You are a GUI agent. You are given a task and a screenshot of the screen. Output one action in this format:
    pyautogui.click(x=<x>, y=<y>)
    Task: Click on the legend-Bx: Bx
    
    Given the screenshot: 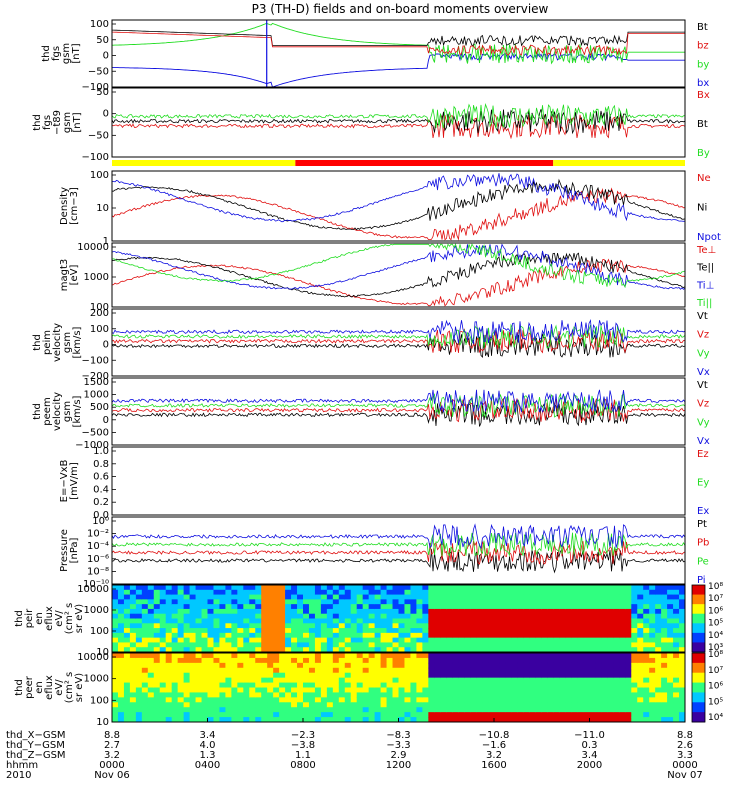 What is the action you would take?
    pyautogui.click(x=703, y=95)
    